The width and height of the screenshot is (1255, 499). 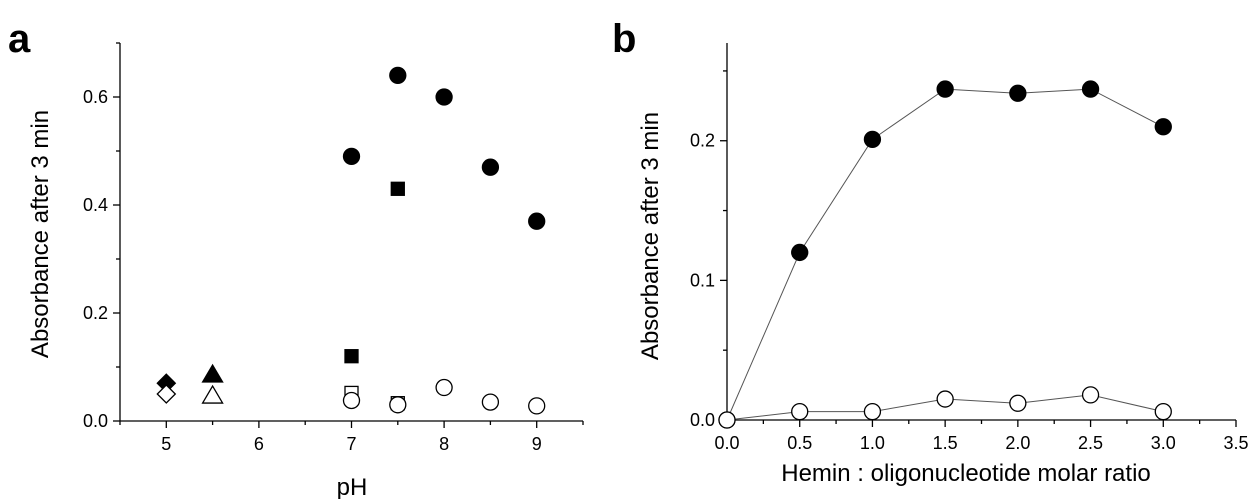 What do you see at coordinates (444, 444) in the screenshot?
I see `panel-a-x-tick-label: 8` at bounding box center [444, 444].